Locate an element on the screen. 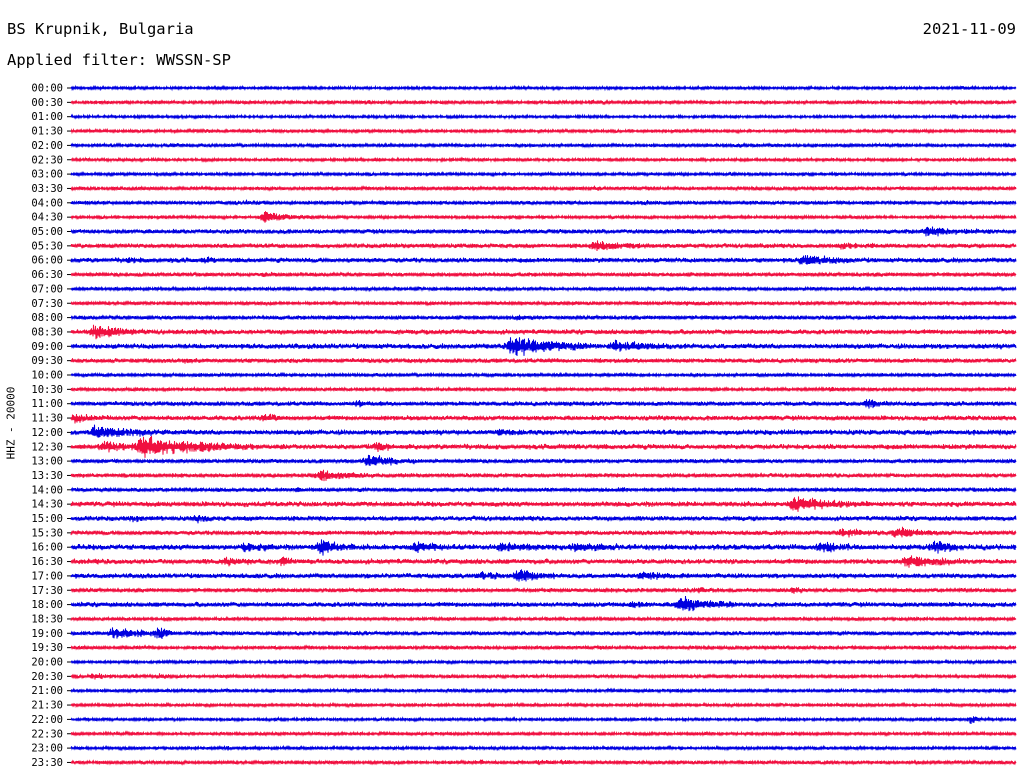 The width and height of the screenshot is (1024, 780). time-label: 17:00 is located at coordinates (47, 576).